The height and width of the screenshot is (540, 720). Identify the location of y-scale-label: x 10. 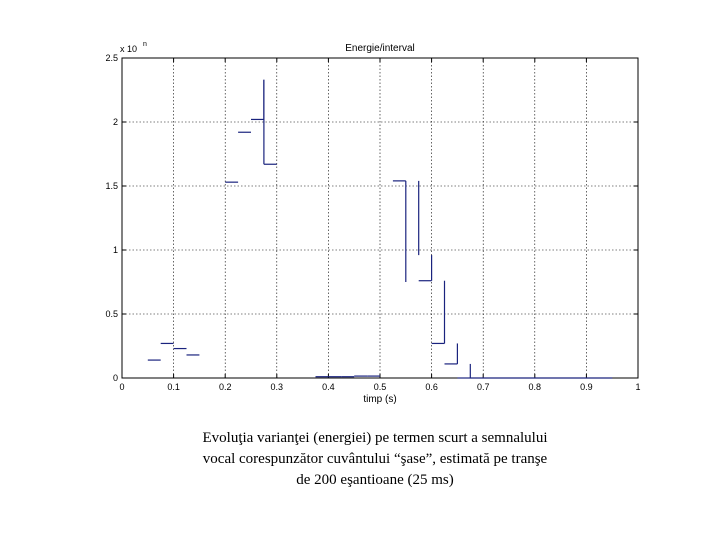
(128, 49).